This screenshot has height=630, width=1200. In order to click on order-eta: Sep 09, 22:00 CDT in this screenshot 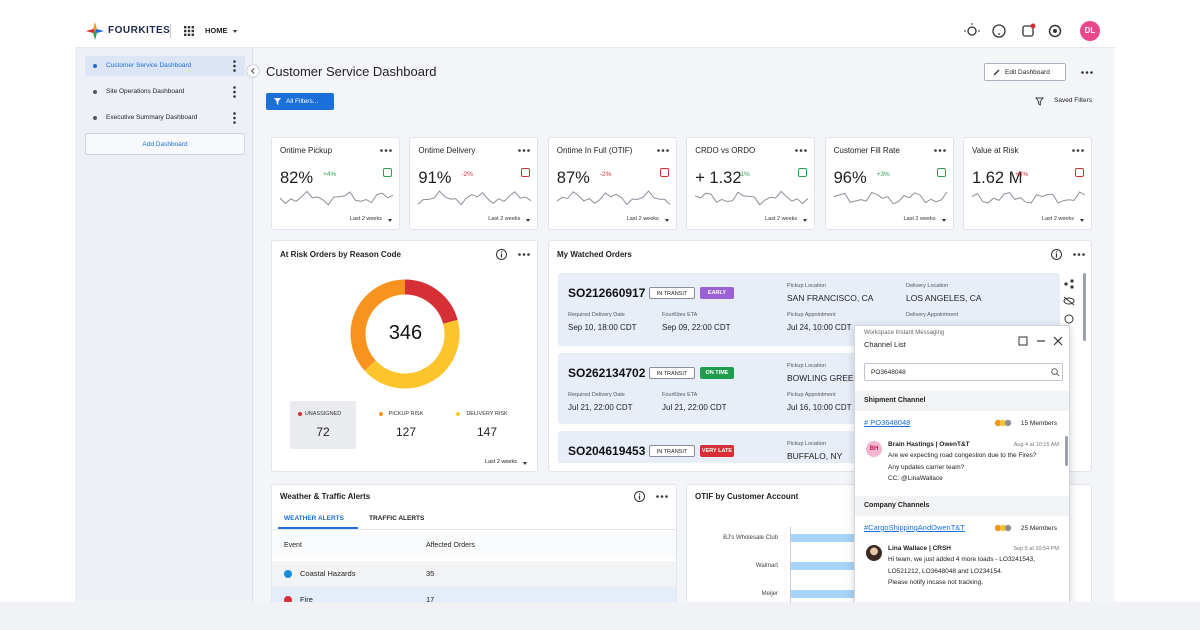, I will do `click(696, 327)`.